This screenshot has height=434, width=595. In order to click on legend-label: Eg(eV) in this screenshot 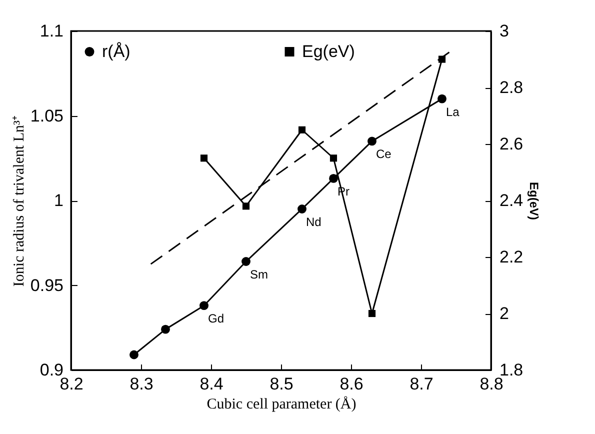, I will do `click(328, 51)`.